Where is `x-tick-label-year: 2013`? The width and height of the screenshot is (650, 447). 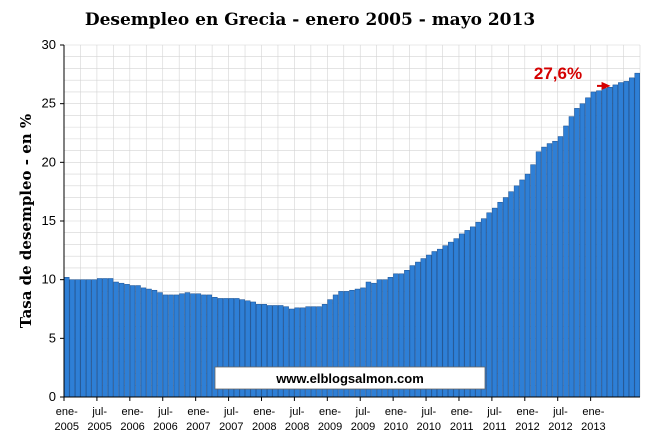 x-tick-label-year: 2013 is located at coordinates (593, 427).